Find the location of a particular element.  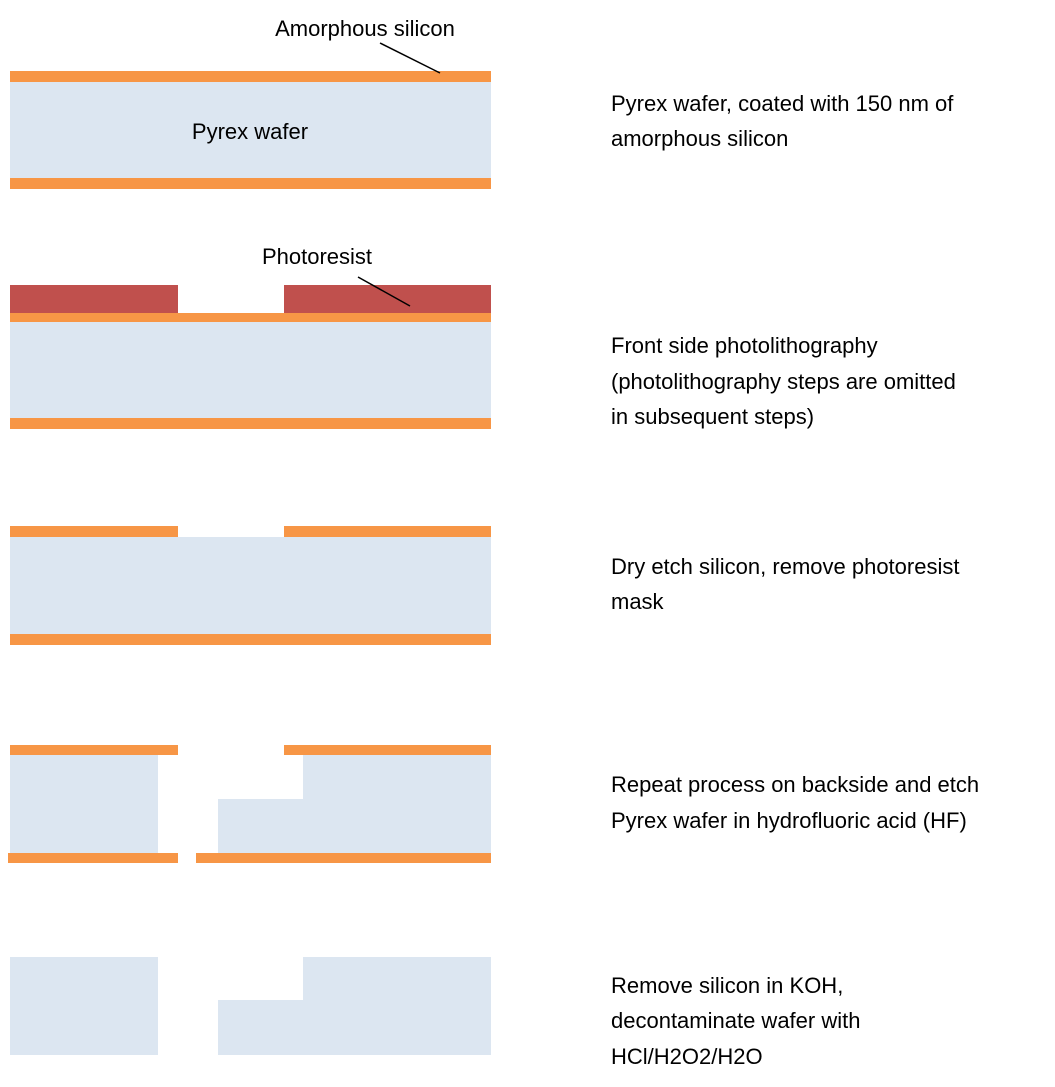

step-2-figure: Photoresist is located at coordinates (250, 336).